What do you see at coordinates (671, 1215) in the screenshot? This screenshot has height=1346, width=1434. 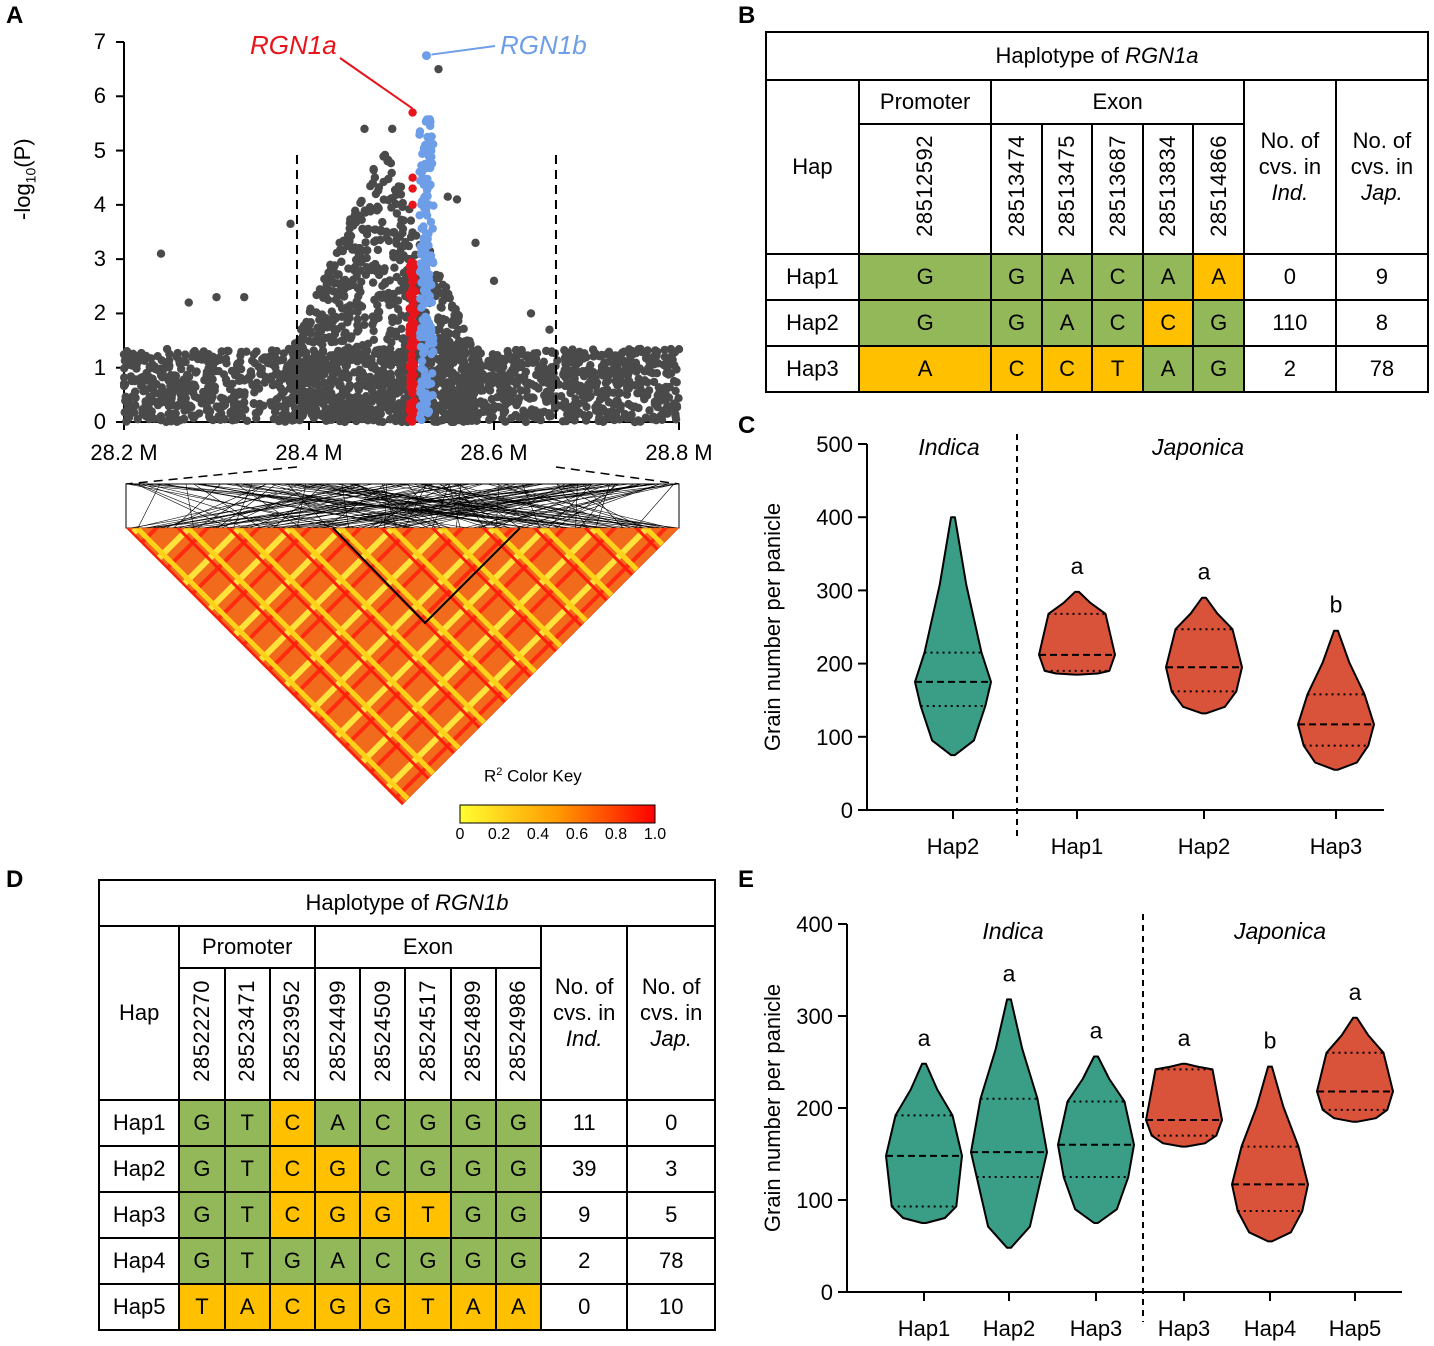 I see `jap-count-cell: 5` at bounding box center [671, 1215].